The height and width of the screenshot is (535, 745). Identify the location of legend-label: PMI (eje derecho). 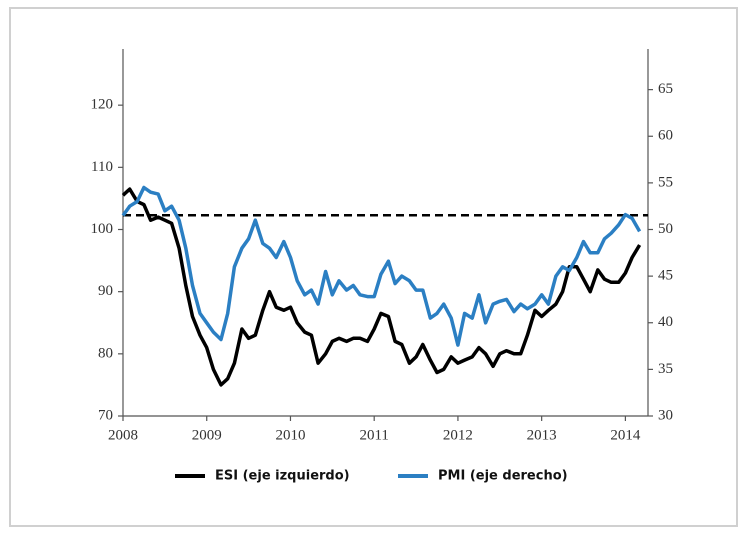
(503, 476).